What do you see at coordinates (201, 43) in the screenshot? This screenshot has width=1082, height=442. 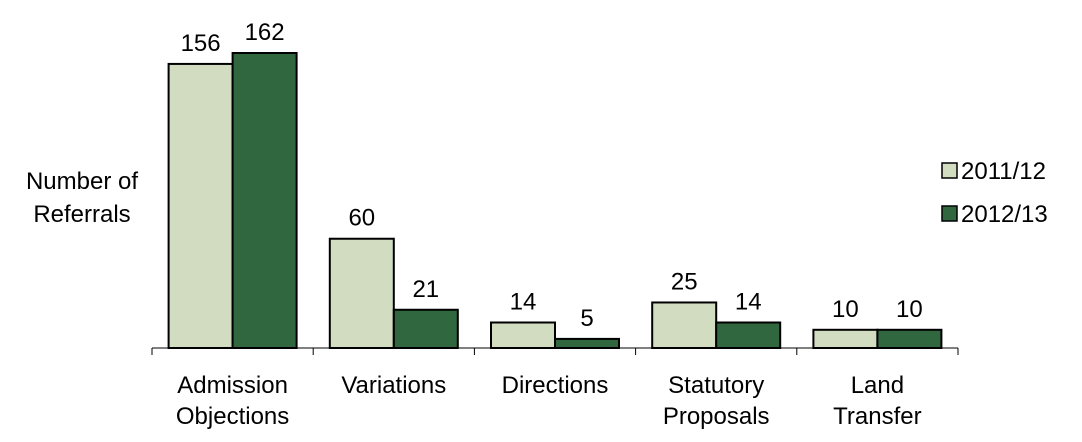 I see `data-label-1-1: 156` at bounding box center [201, 43].